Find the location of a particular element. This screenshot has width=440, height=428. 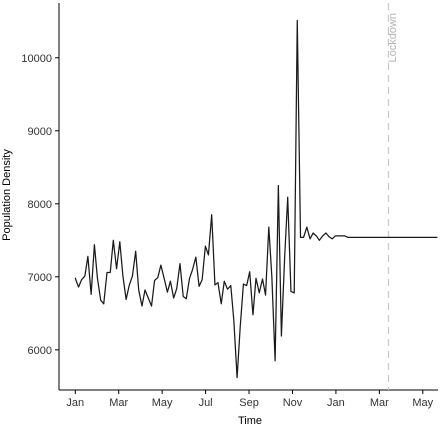

x-tick-label: Sep is located at coordinates (249, 403).